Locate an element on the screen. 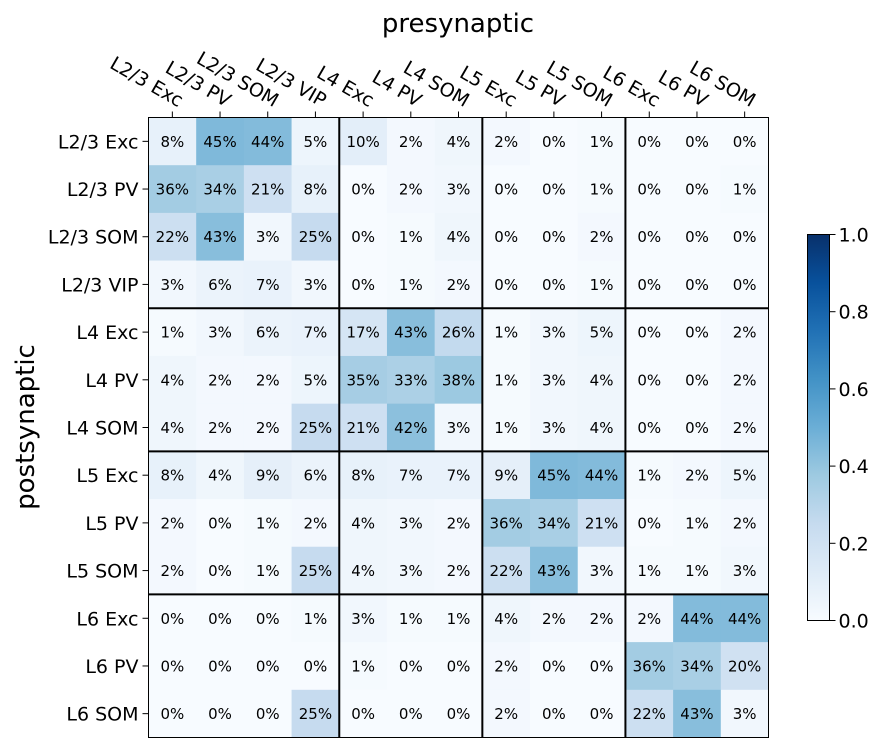 The image size is (878, 747). cell-value-label: 25% is located at coordinates (315, 714).